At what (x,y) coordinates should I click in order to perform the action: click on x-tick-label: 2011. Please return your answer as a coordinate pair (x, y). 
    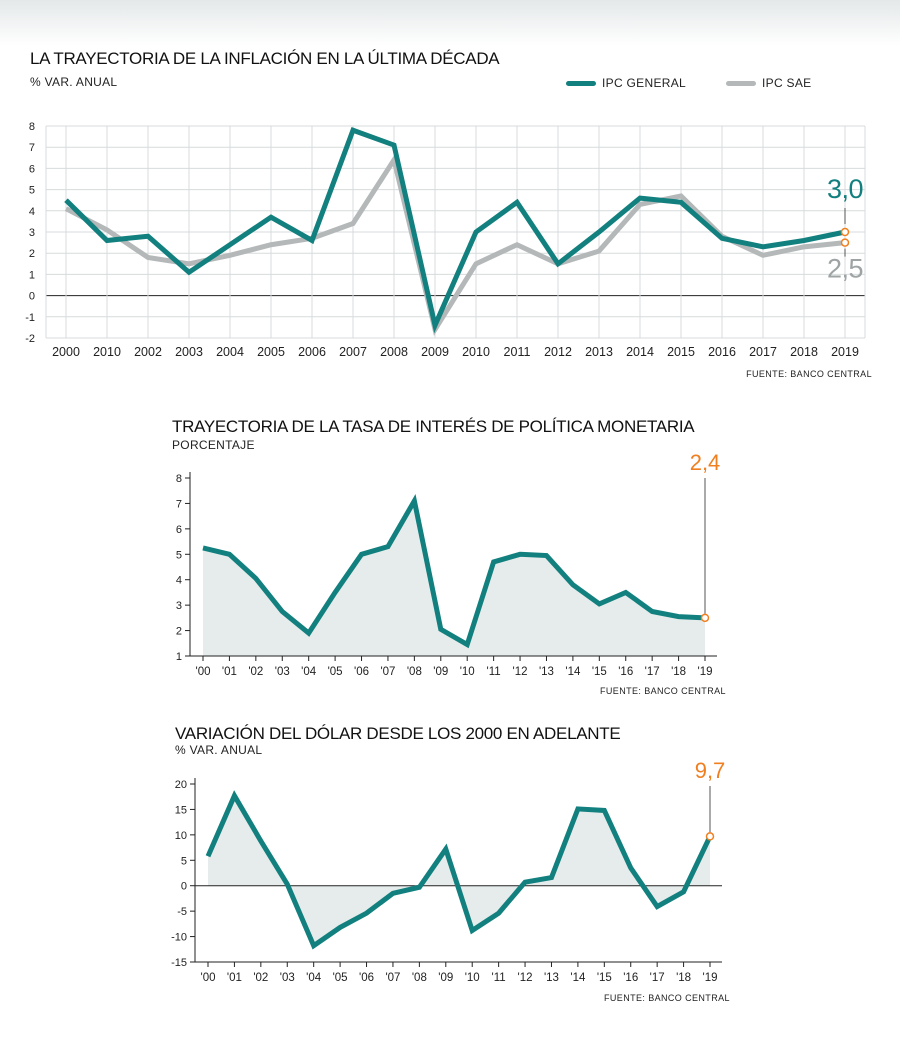
    Looking at the image, I should click on (517, 352).